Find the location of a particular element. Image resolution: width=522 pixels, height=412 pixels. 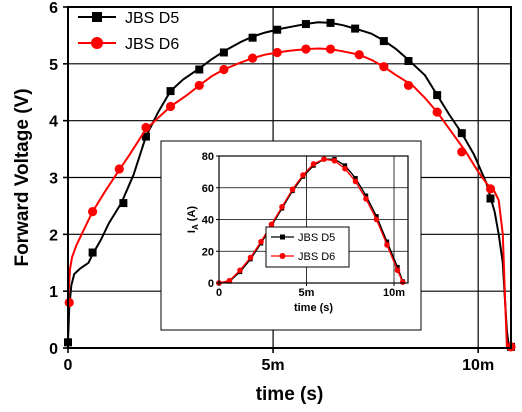

legend-marker-jbs-d6 is located at coordinates (97, 43).